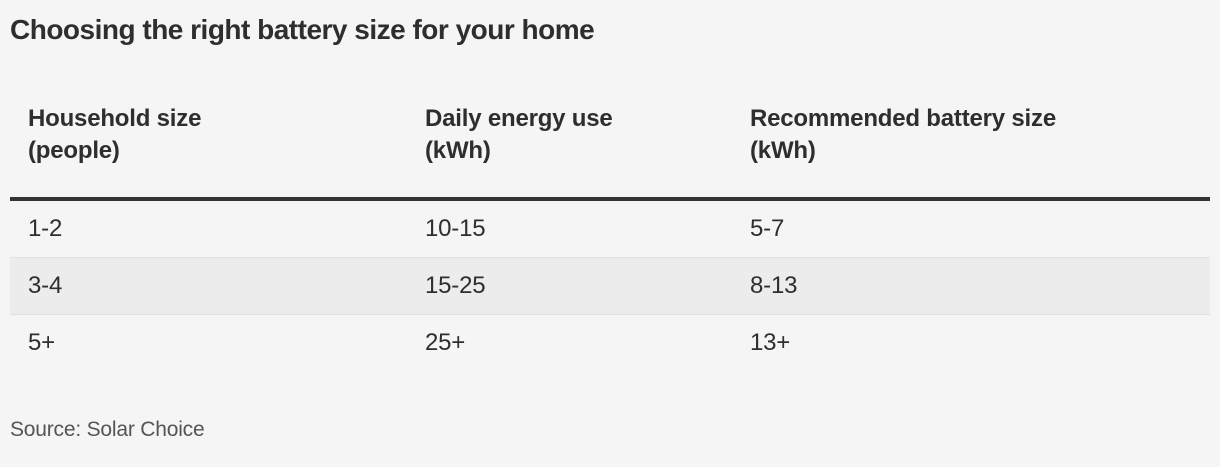 The width and height of the screenshot is (1220, 467). What do you see at coordinates (41, 342) in the screenshot?
I see `table-cell-household: 5+` at bounding box center [41, 342].